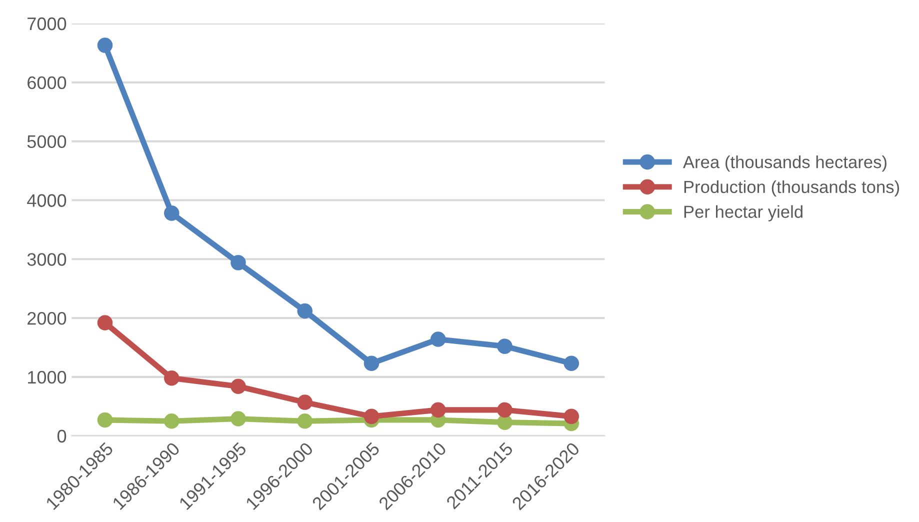 The image size is (919, 522). What do you see at coordinates (47, 377) in the screenshot?
I see `y-tick-label: 1000` at bounding box center [47, 377].